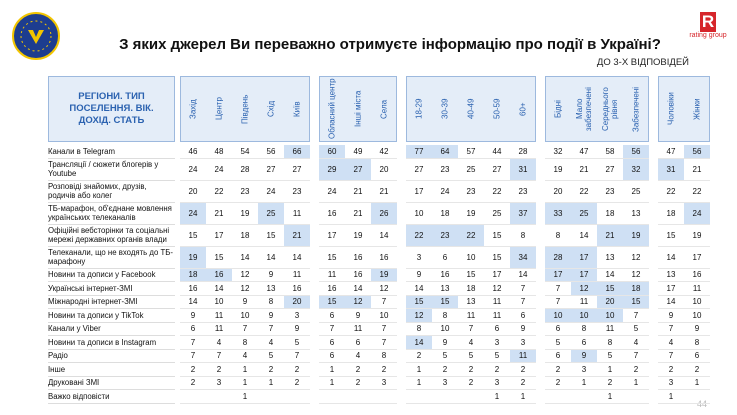 The height and width of the screenshot is (415, 737). What do you see at coordinates (497, 192) in the screenshot?
I see `cell: 22` at bounding box center [497, 192].